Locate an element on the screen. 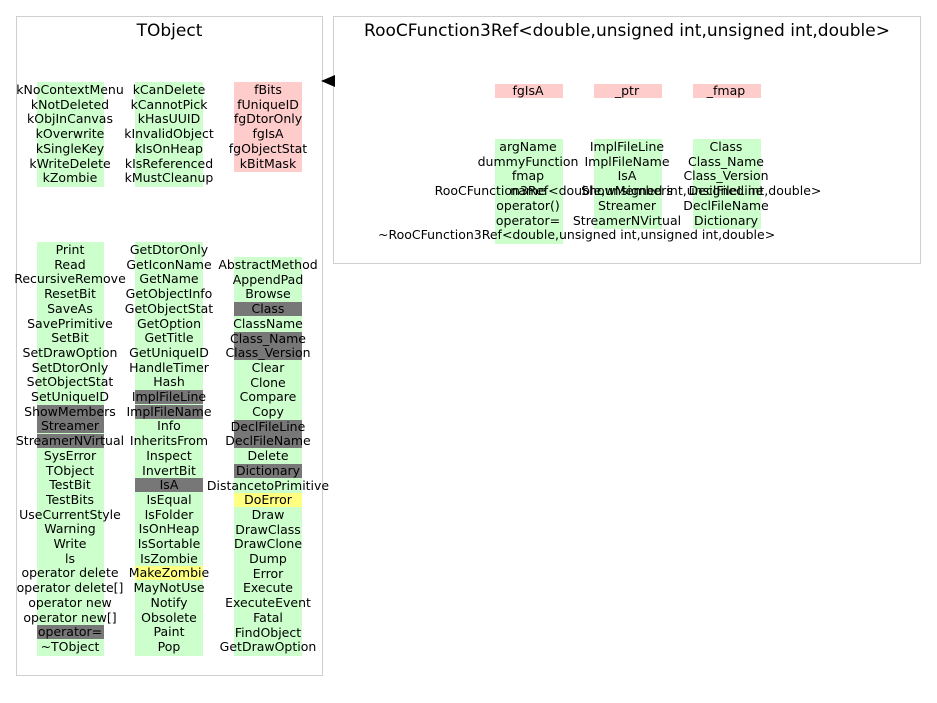 This screenshot has width=937, height=703. tobject-method-col2-item: Hash is located at coordinates (169, 382).